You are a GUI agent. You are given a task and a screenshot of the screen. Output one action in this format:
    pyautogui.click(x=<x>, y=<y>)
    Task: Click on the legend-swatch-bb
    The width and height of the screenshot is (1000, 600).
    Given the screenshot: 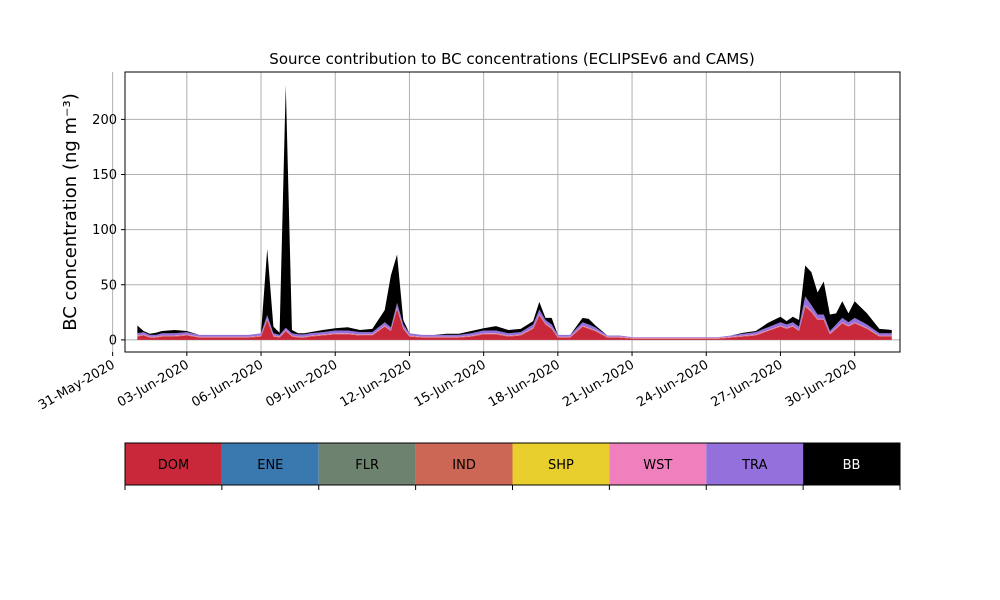 What is the action you would take?
    pyautogui.click(x=851, y=464)
    